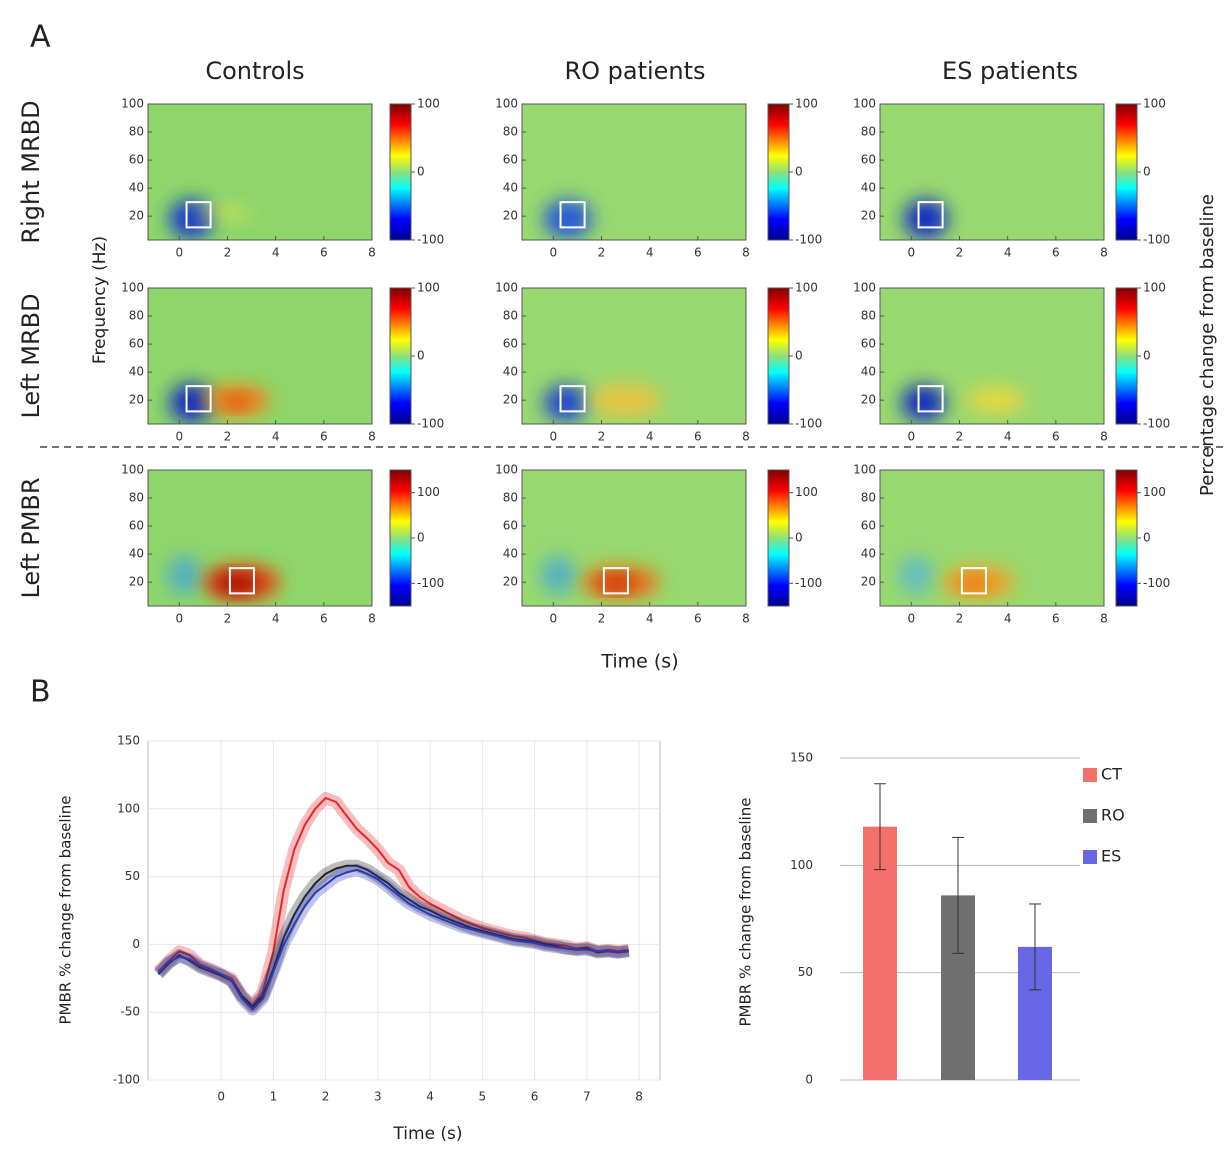 The image size is (1225, 1151). What do you see at coordinates (634, 71) in the screenshot?
I see `column-title: RO patients` at bounding box center [634, 71].